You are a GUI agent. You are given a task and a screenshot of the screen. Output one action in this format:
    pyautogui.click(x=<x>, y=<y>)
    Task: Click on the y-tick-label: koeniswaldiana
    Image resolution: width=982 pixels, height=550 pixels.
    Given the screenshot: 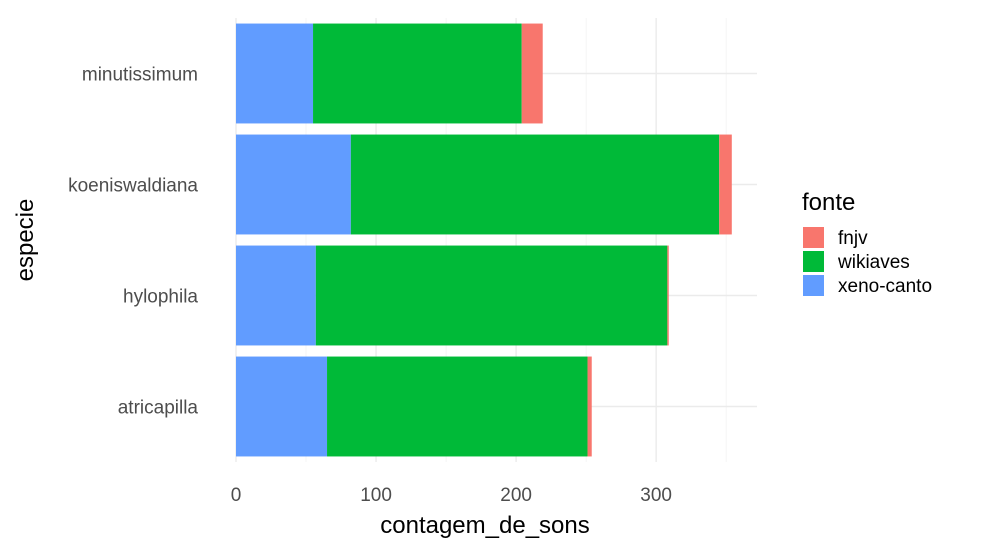 What is the action you would take?
    pyautogui.click(x=133, y=186)
    